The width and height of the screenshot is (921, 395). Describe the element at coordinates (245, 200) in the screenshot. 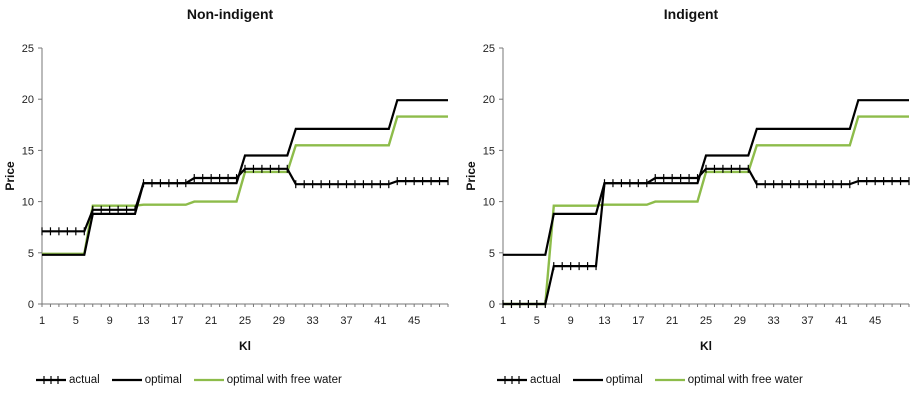

I see `series-line-actual` at that location.